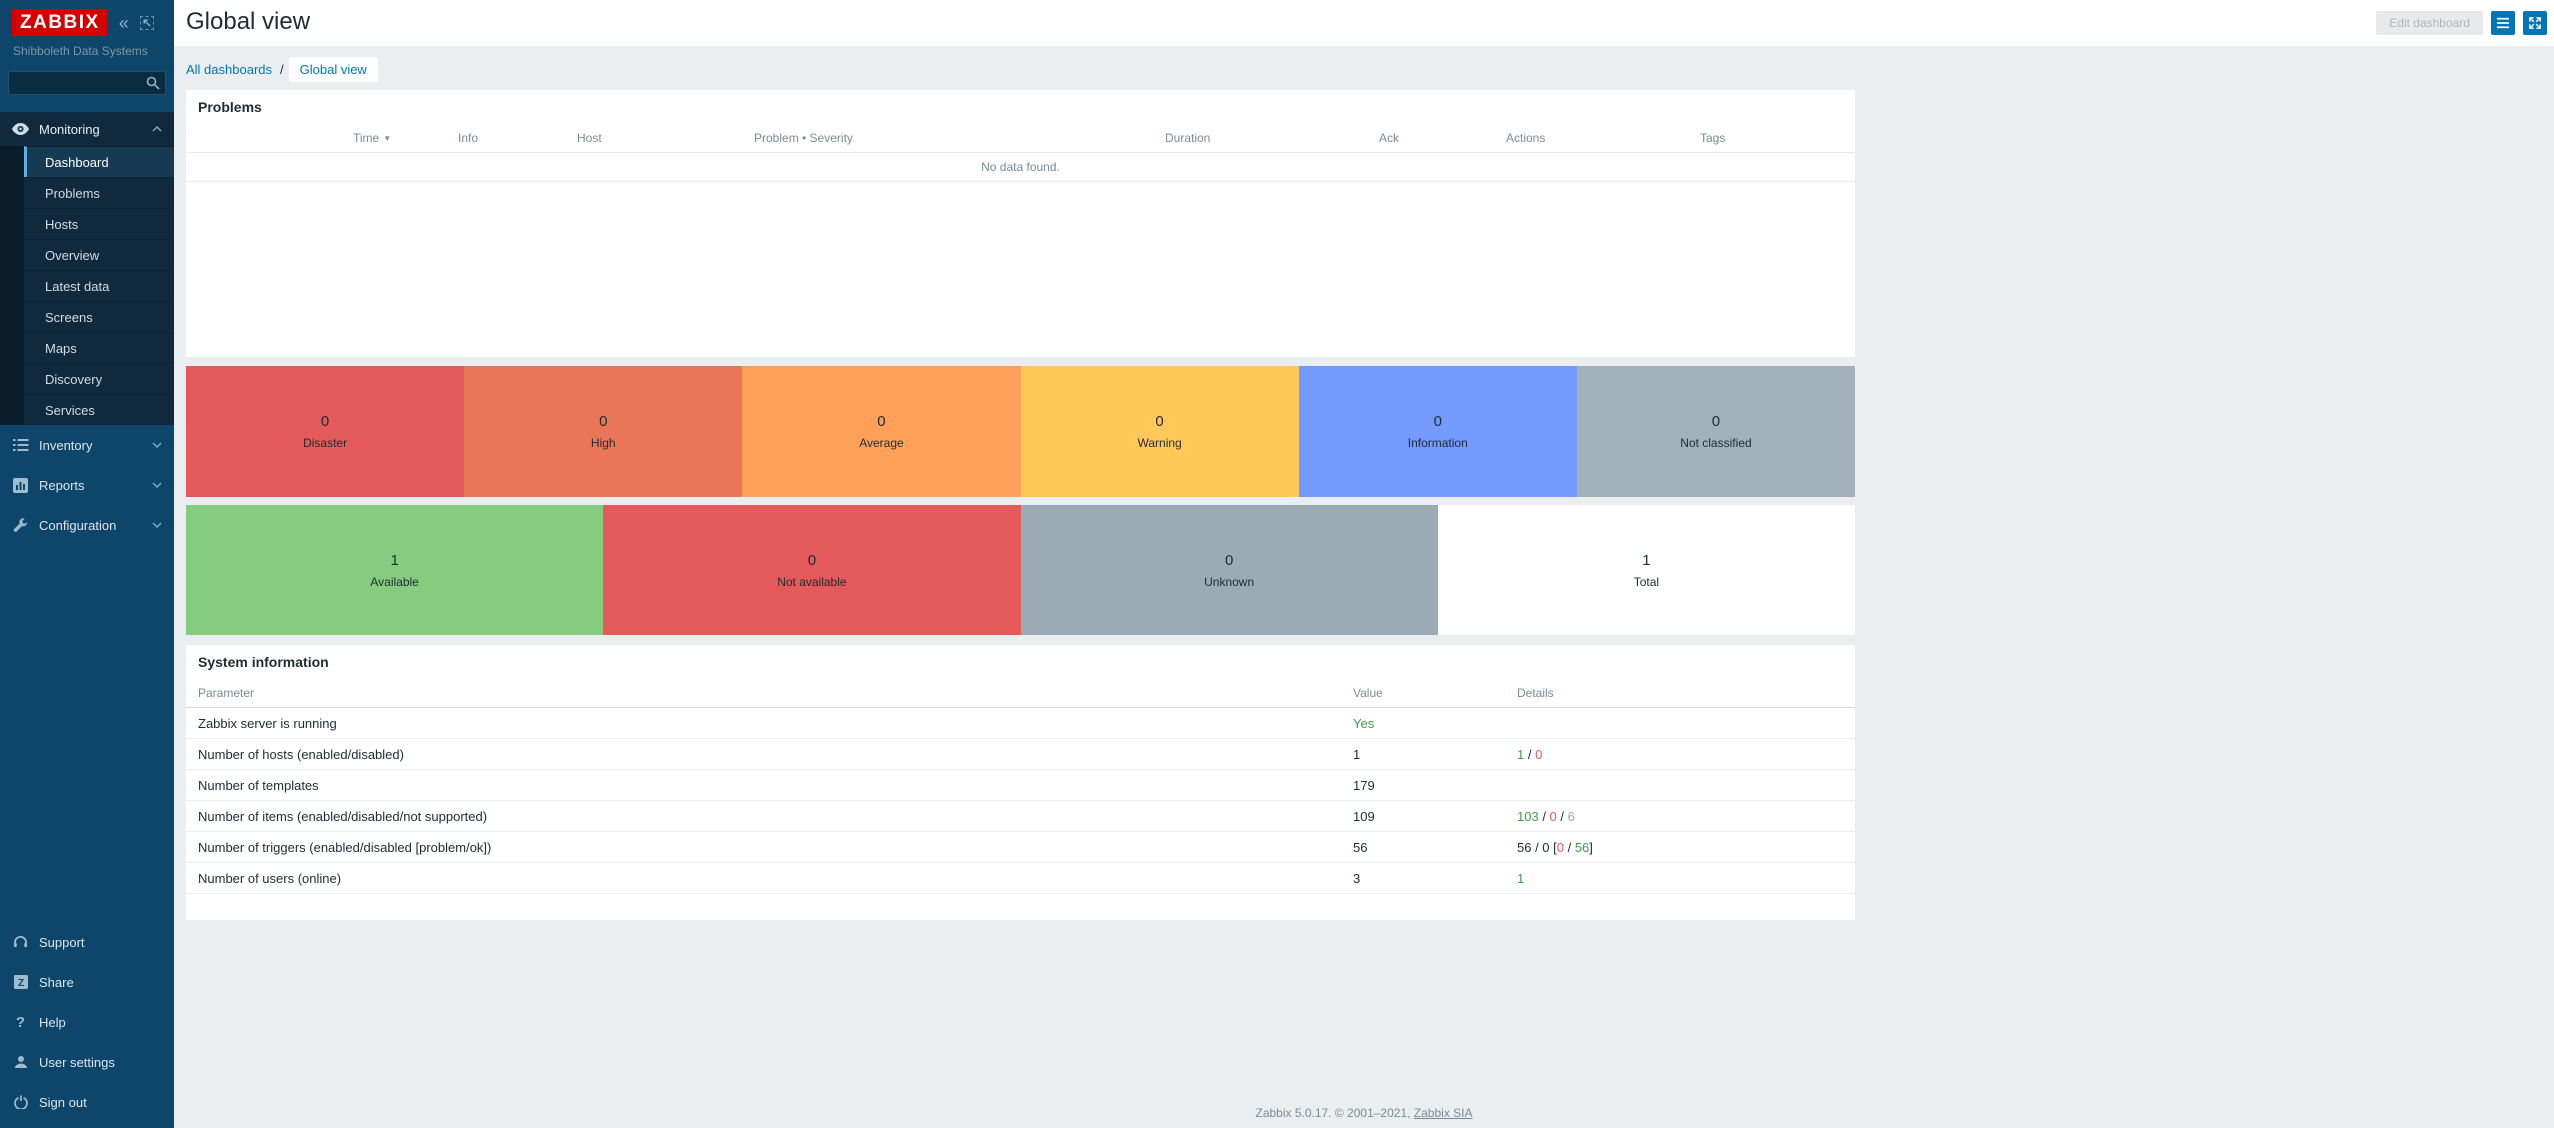 This screenshot has width=2554, height=1128. I want to click on collapse-sidebar-icon: «, so click(123, 22).